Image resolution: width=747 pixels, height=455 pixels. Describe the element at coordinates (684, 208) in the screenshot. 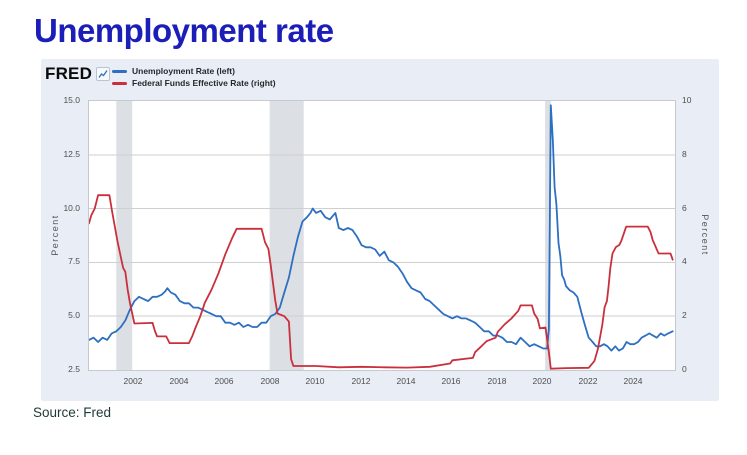

I see `y-tick-right: 6` at that location.